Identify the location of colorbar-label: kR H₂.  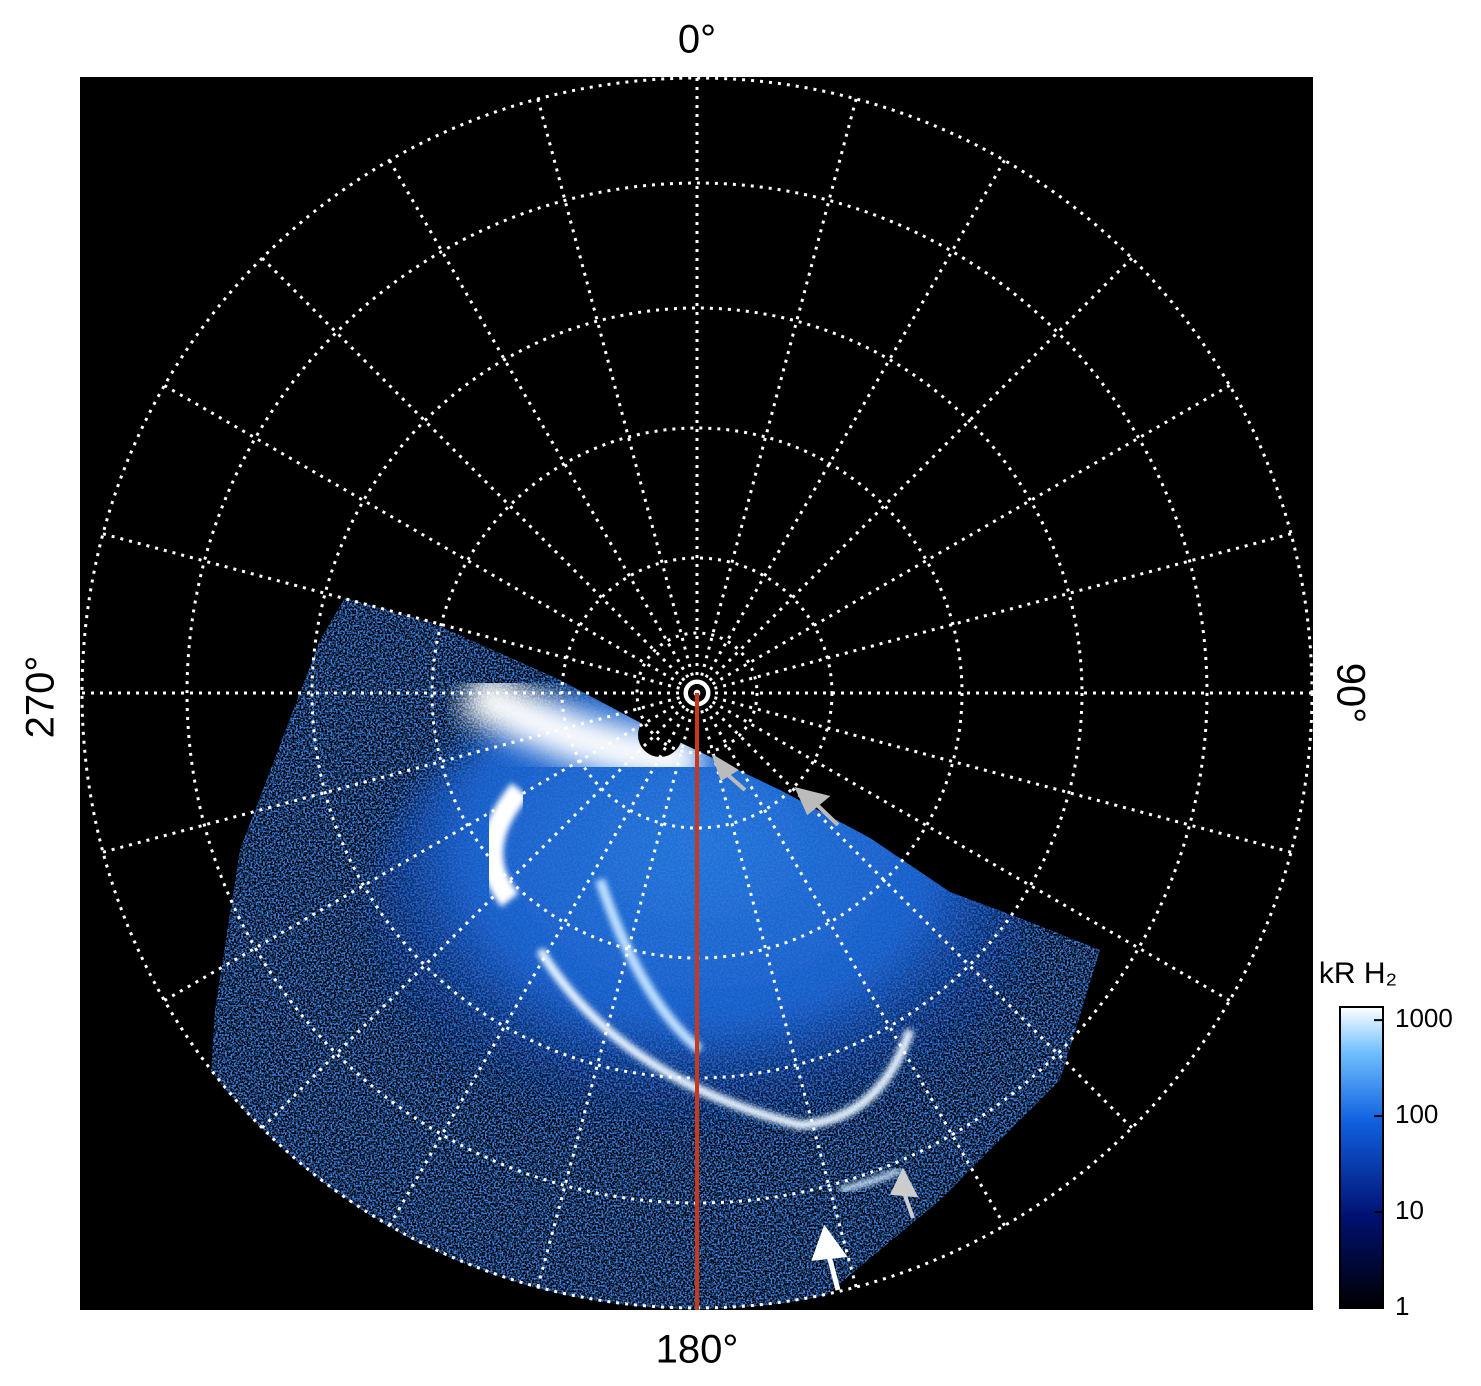
(1358, 973).